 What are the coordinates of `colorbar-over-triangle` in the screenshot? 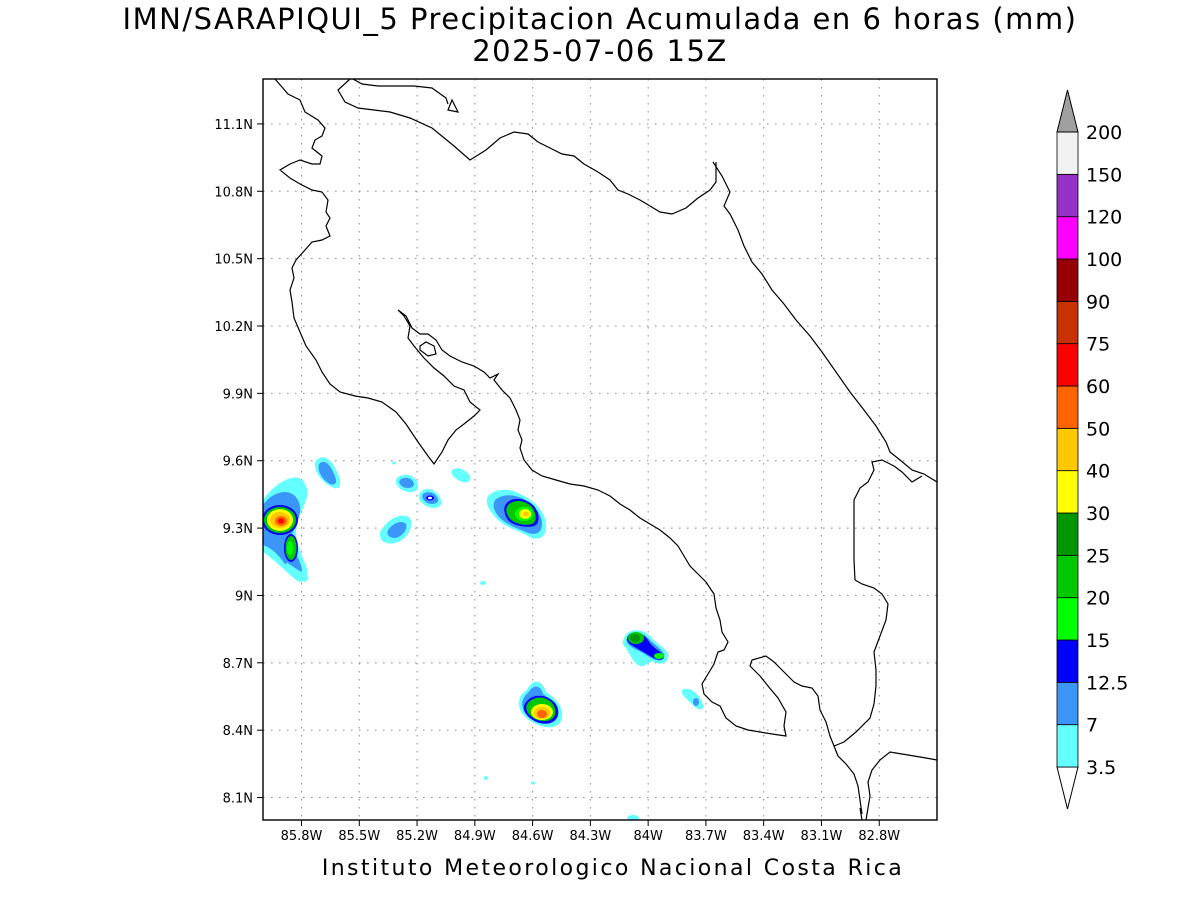 It's located at (1067, 111).